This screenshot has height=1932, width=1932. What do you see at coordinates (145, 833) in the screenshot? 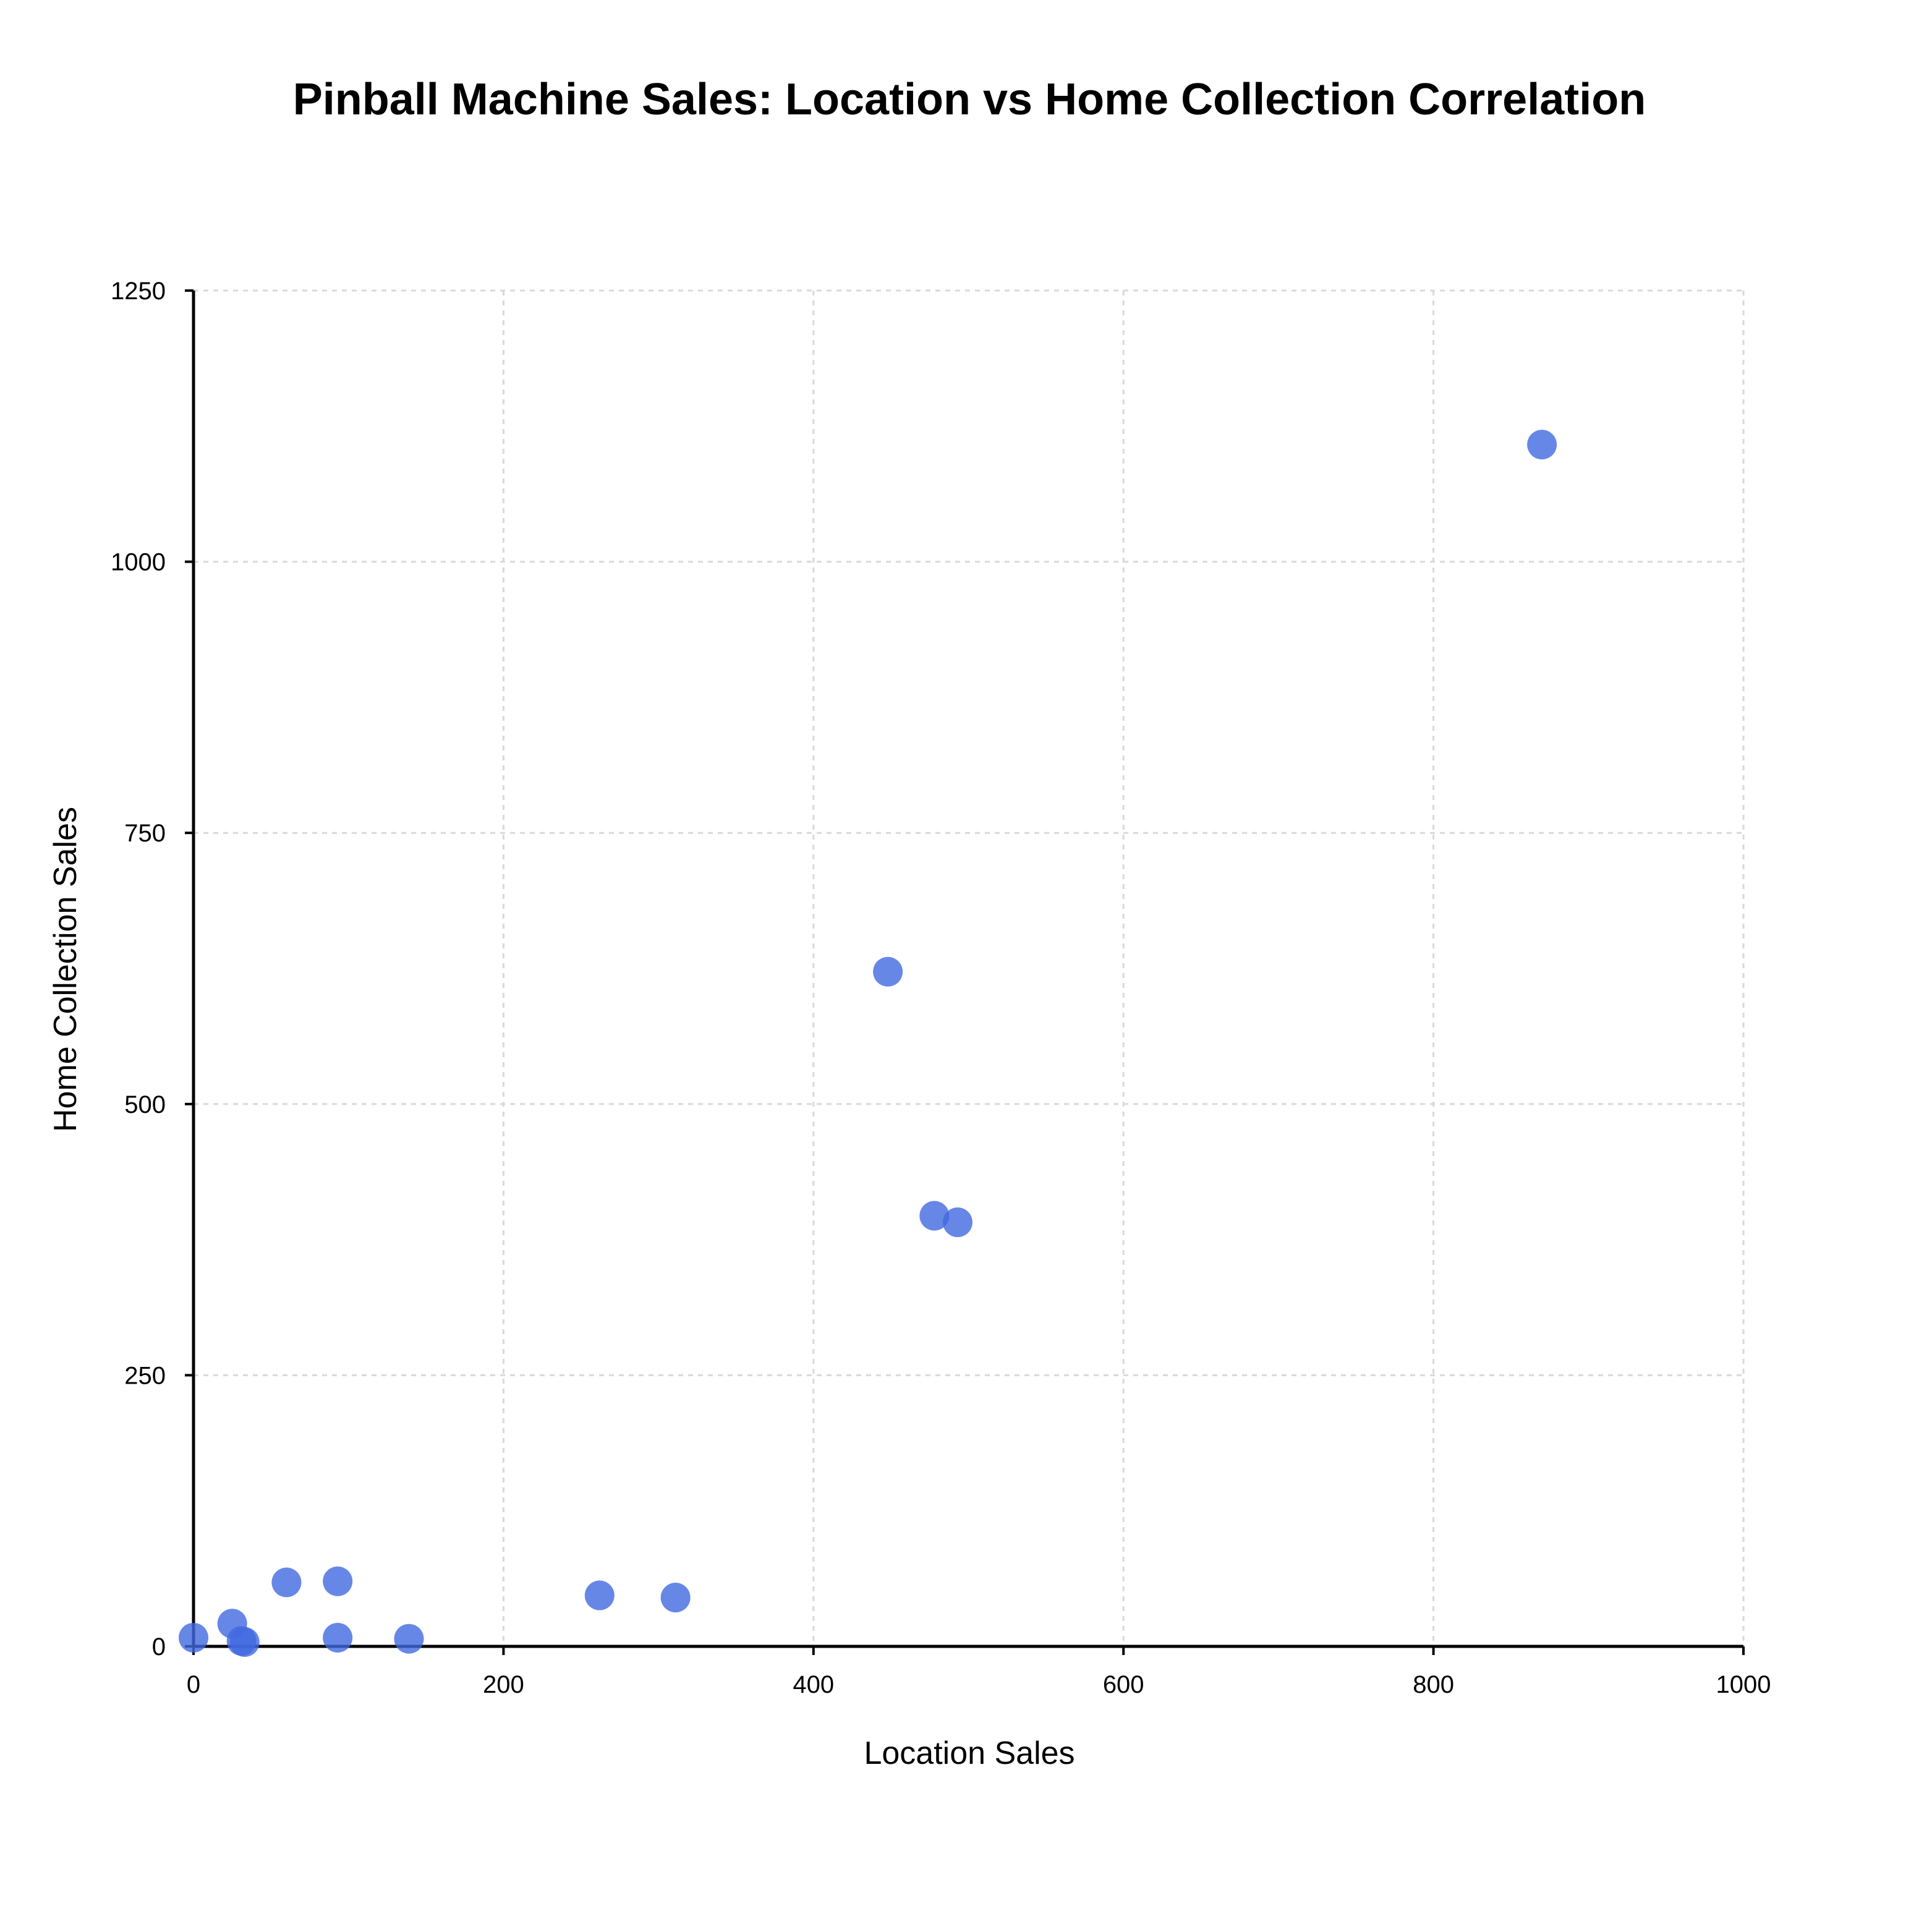
I see `y-tick-label: 750` at bounding box center [145, 833].